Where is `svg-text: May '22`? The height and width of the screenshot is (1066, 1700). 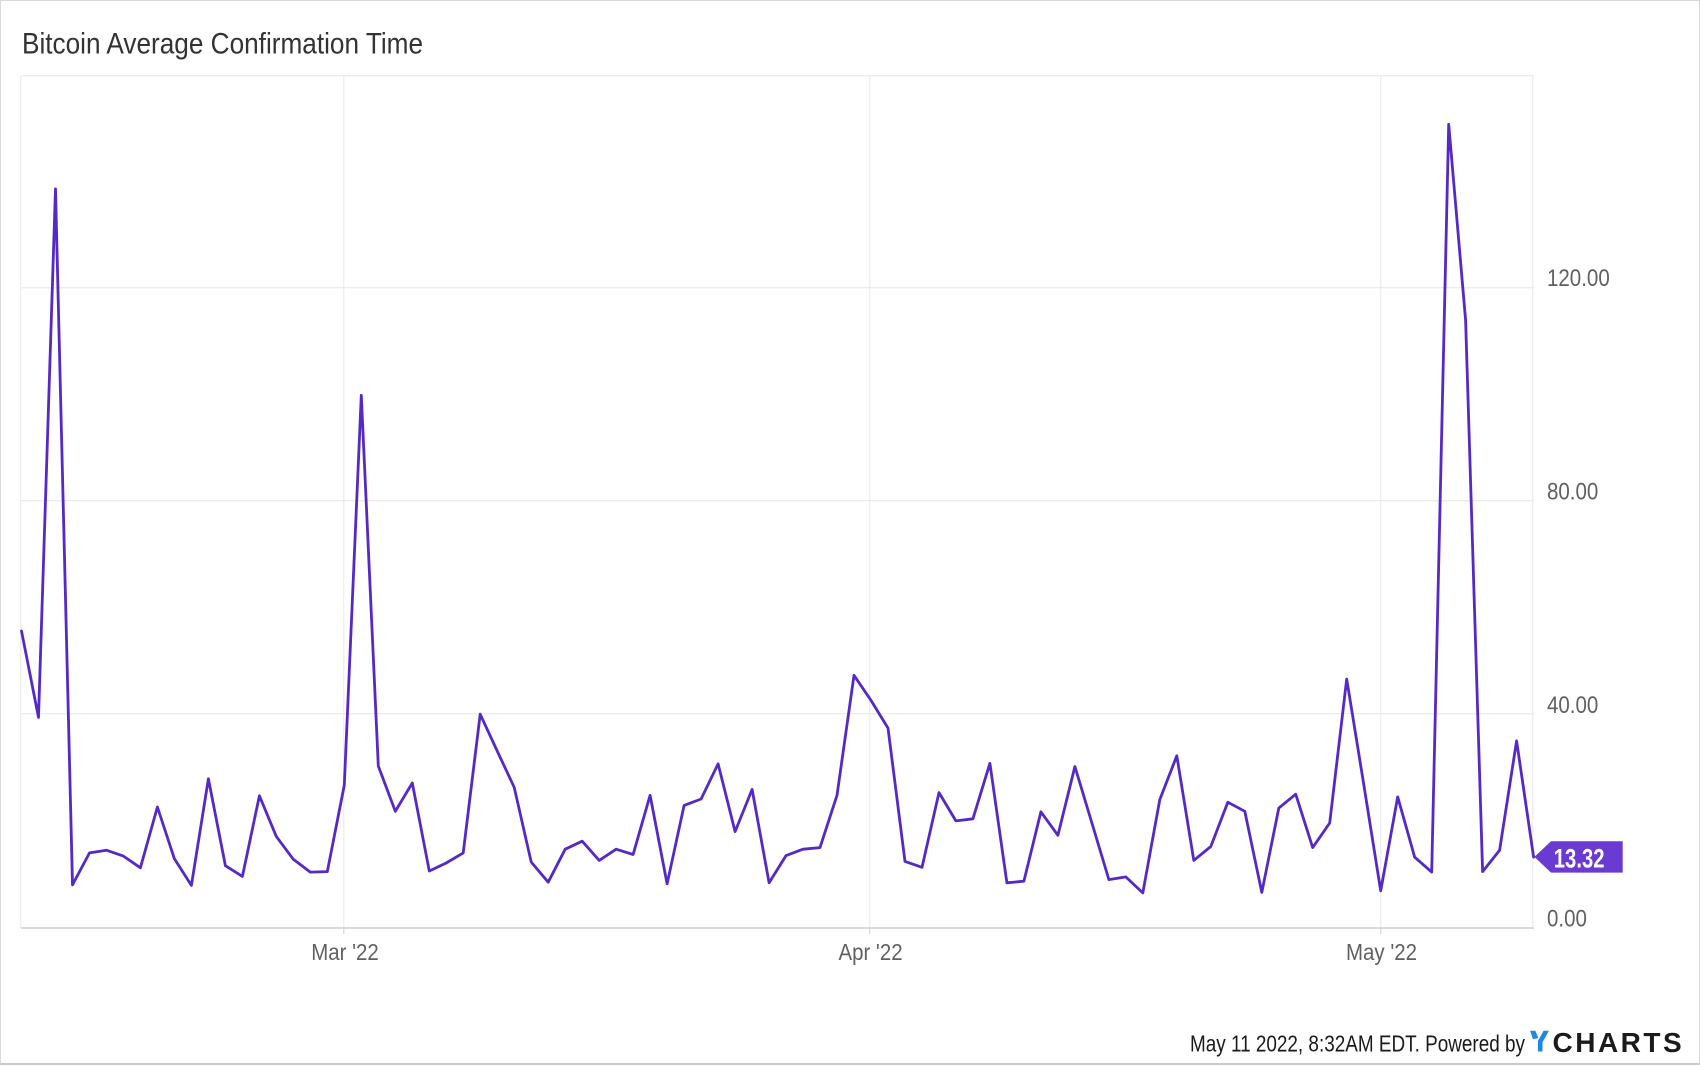 svg-text: May '22 is located at coordinates (1381, 952).